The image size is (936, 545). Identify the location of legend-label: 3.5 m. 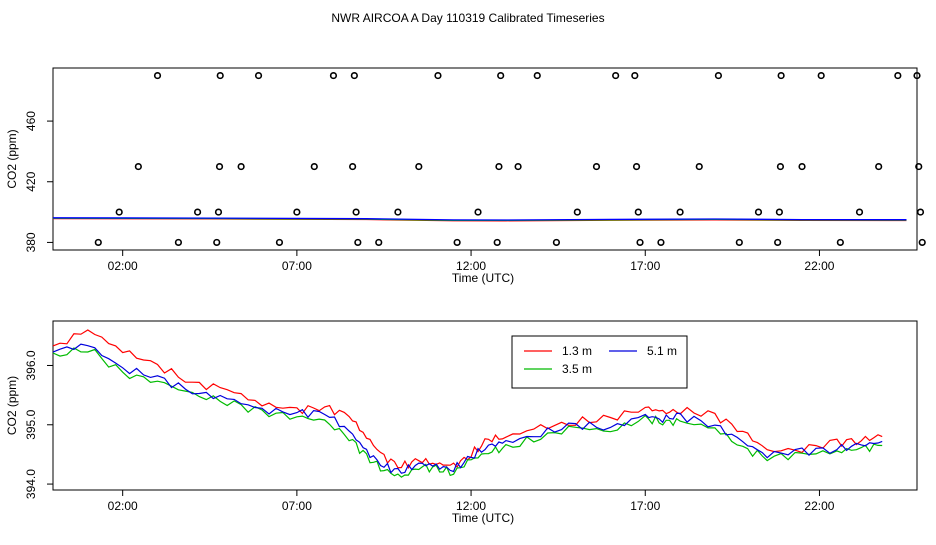
(577, 369).